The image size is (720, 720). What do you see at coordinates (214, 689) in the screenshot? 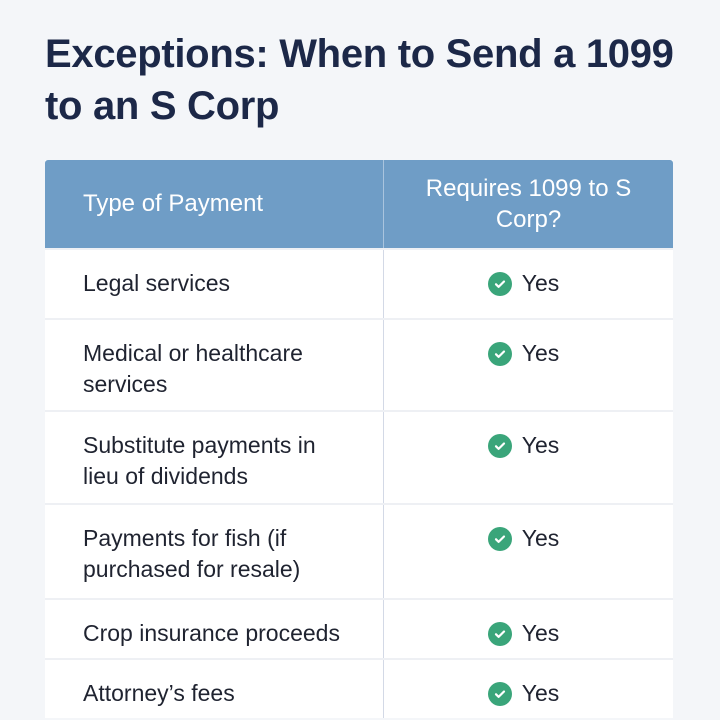
I see `payment-type-cell: Attorney’s fees` at bounding box center [214, 689].